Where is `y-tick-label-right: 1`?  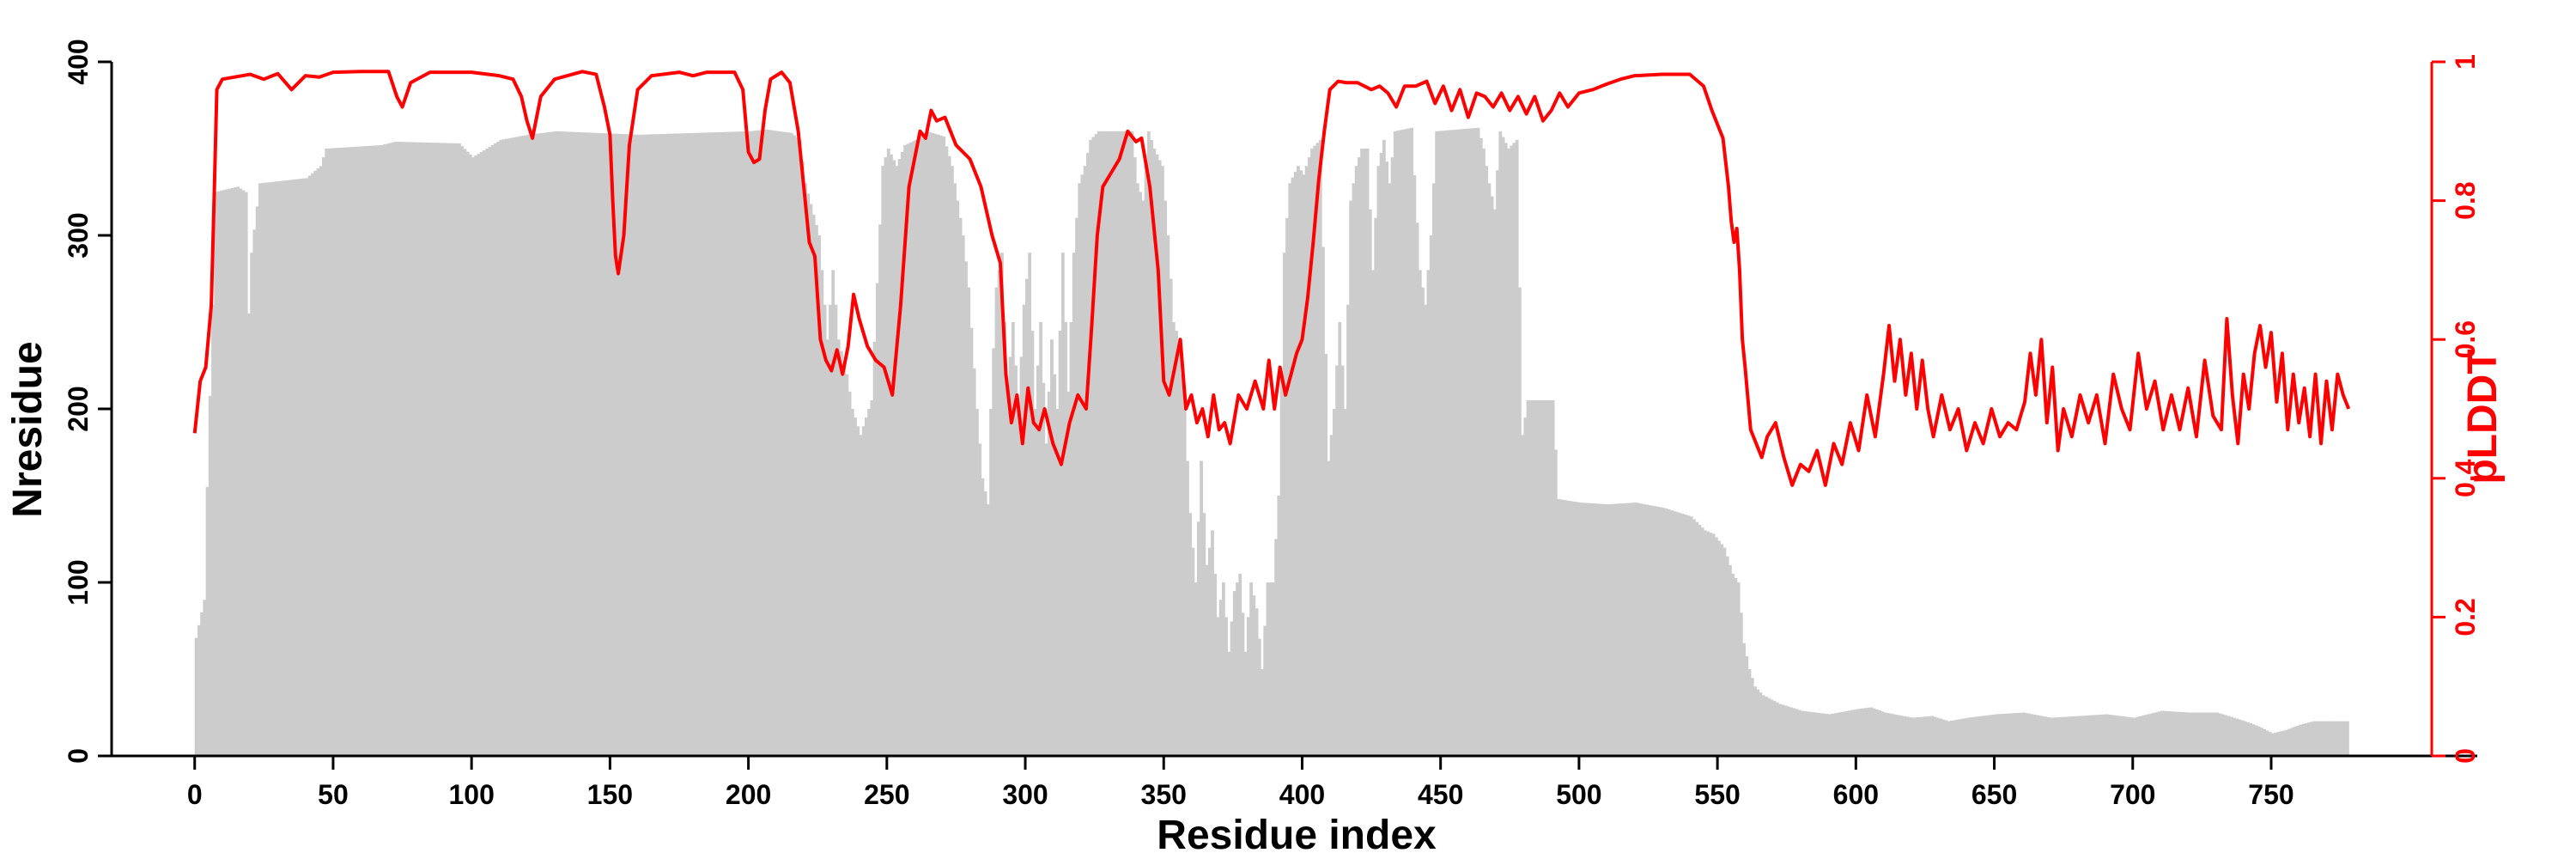 y-tick-label-right: 1 is located at coordinates (2465, 62).